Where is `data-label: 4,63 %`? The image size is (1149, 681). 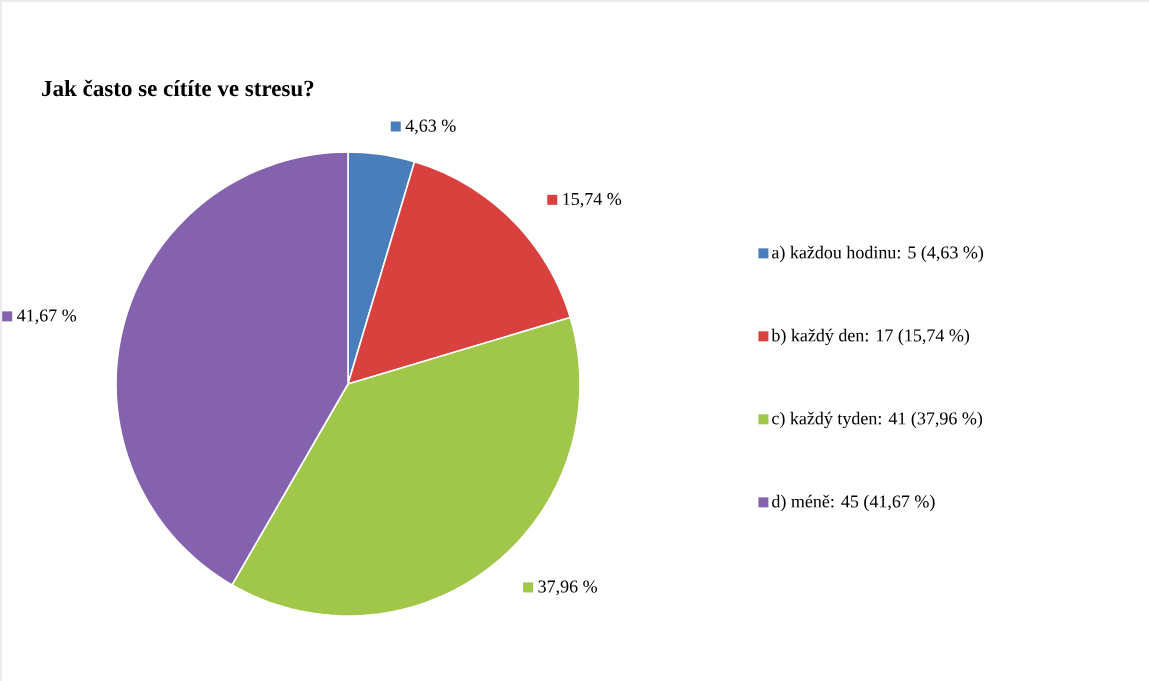 data-label: 4,63 % is located at coordinates (430, 127).